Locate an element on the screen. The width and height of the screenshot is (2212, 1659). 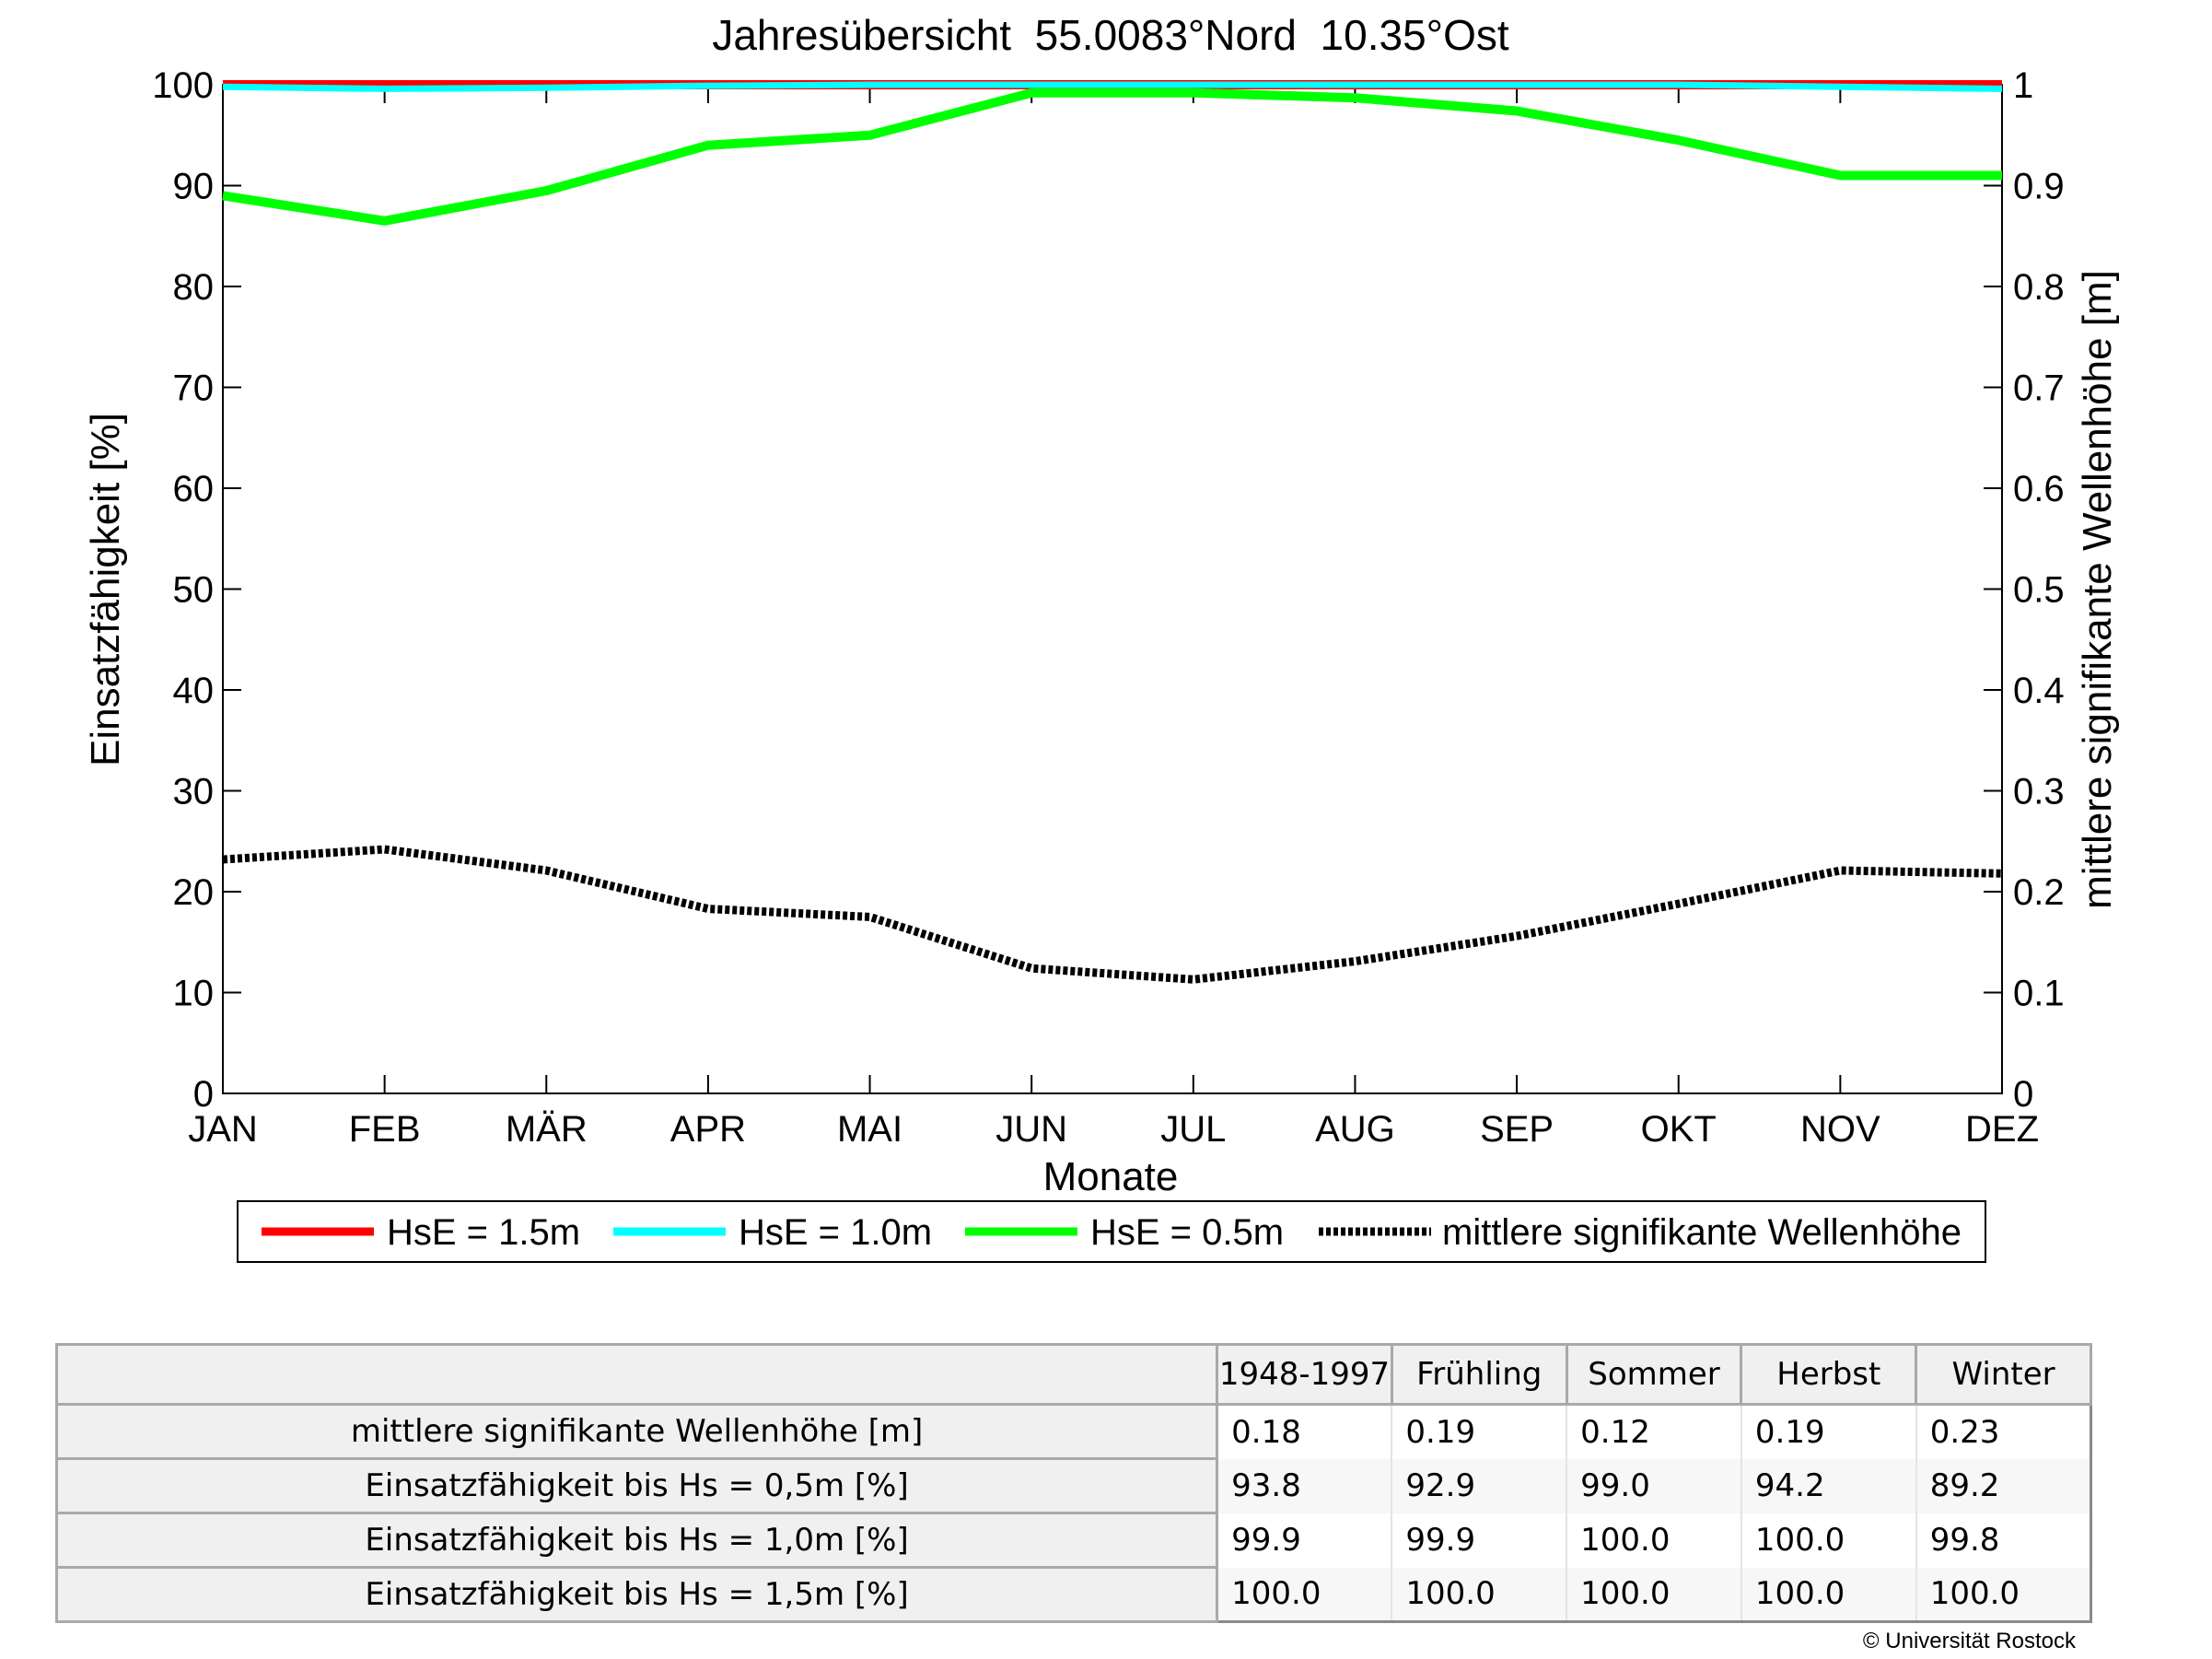
row-header: mittlere signifikante Wellenhöhe [m] is located at coordinates (636, 1431).